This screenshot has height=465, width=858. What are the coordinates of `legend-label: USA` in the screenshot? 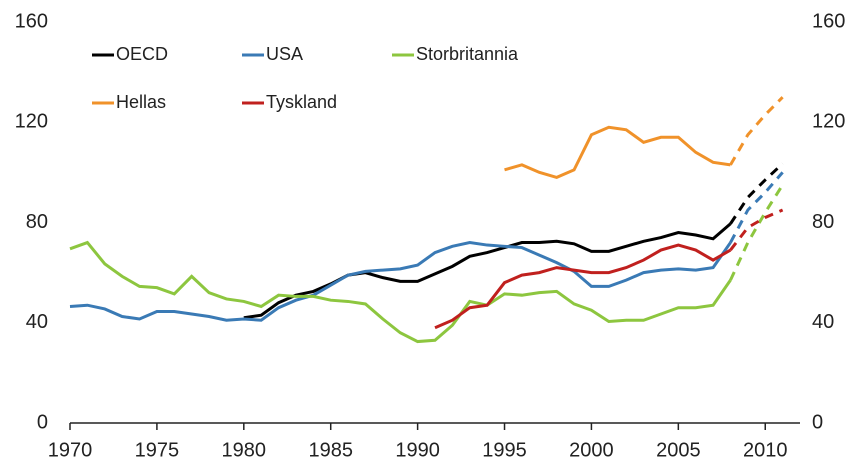 It's located at (284, 54).